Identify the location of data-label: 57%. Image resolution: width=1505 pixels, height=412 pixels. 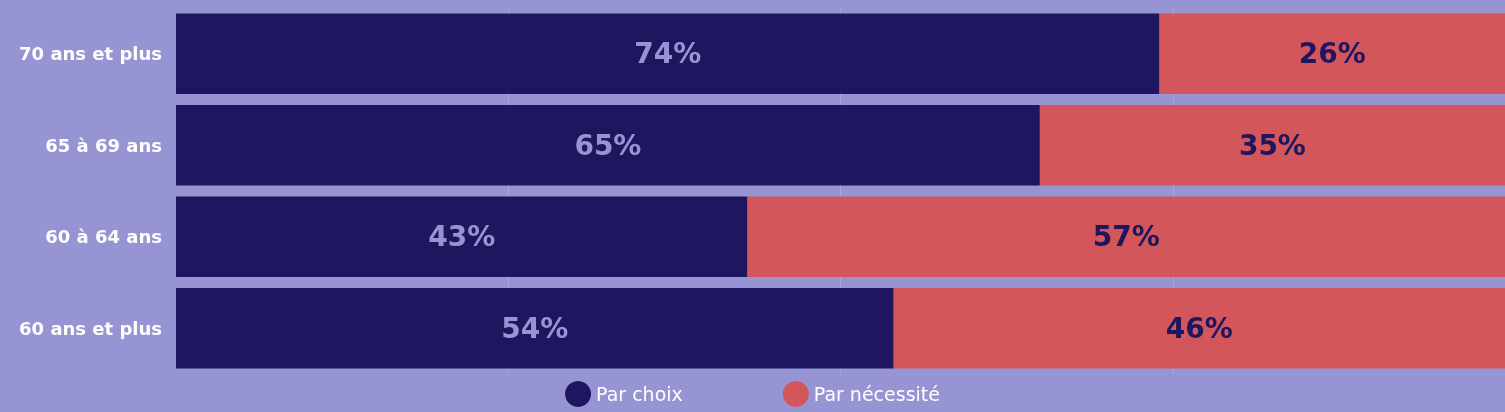
(1126, 237).